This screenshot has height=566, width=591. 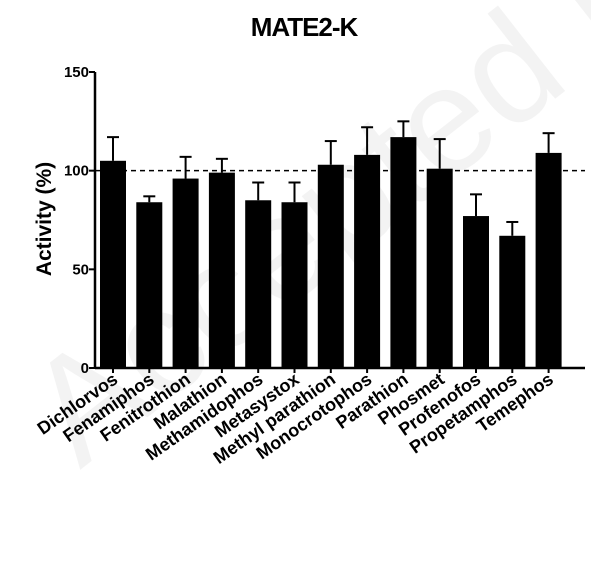 I want to click on y-tick-label: 50, so click(x=80, y=269).